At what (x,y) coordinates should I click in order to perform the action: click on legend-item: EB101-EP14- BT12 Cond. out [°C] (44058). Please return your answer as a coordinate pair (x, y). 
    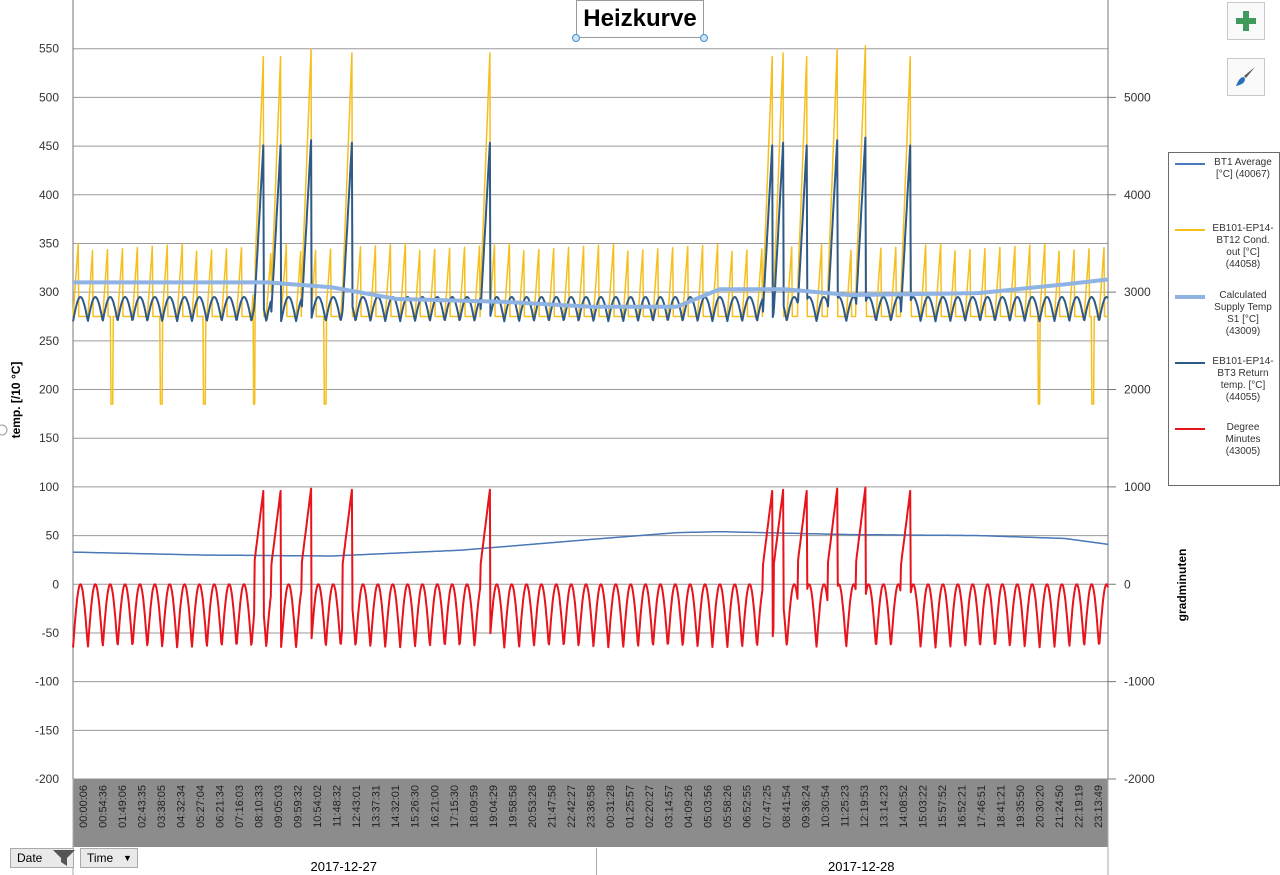
    Looking at the image, I should click on (1226, 253).